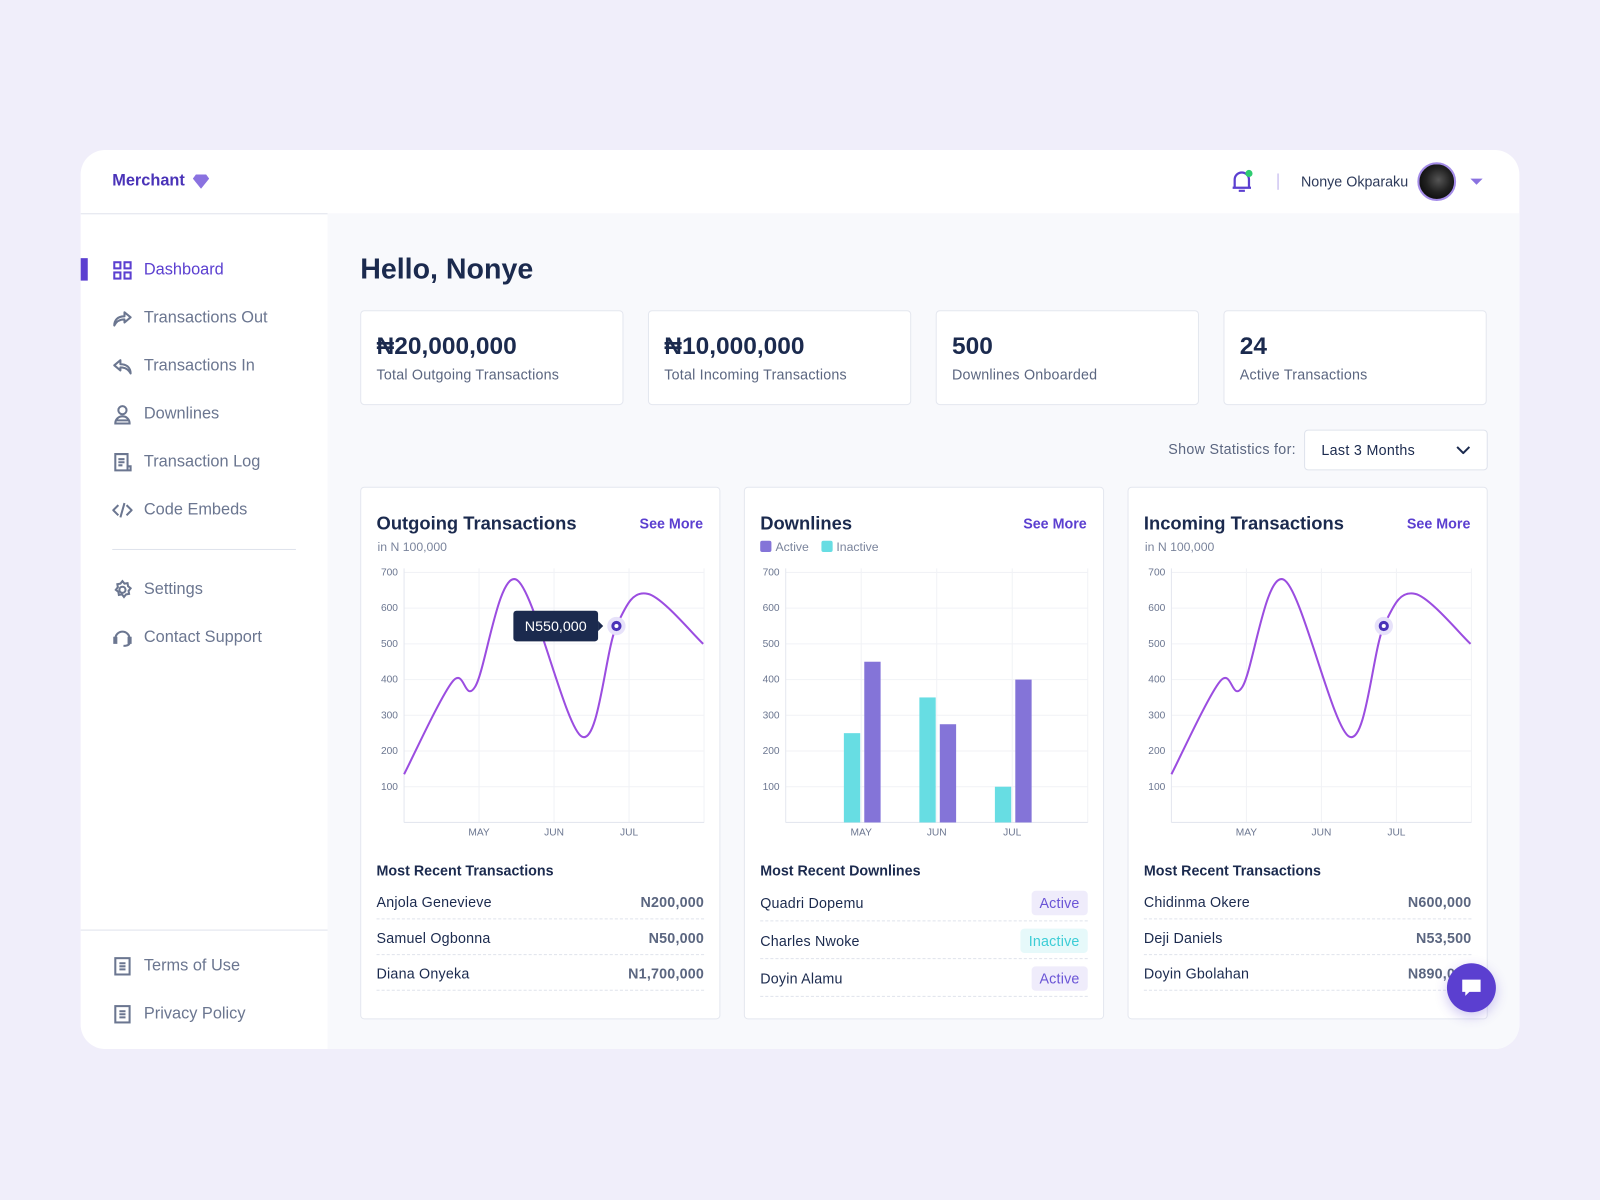  Describe the element at coordinates (850, 547) in the screenshot. I see `legend-inactive: Inactive` at that location.